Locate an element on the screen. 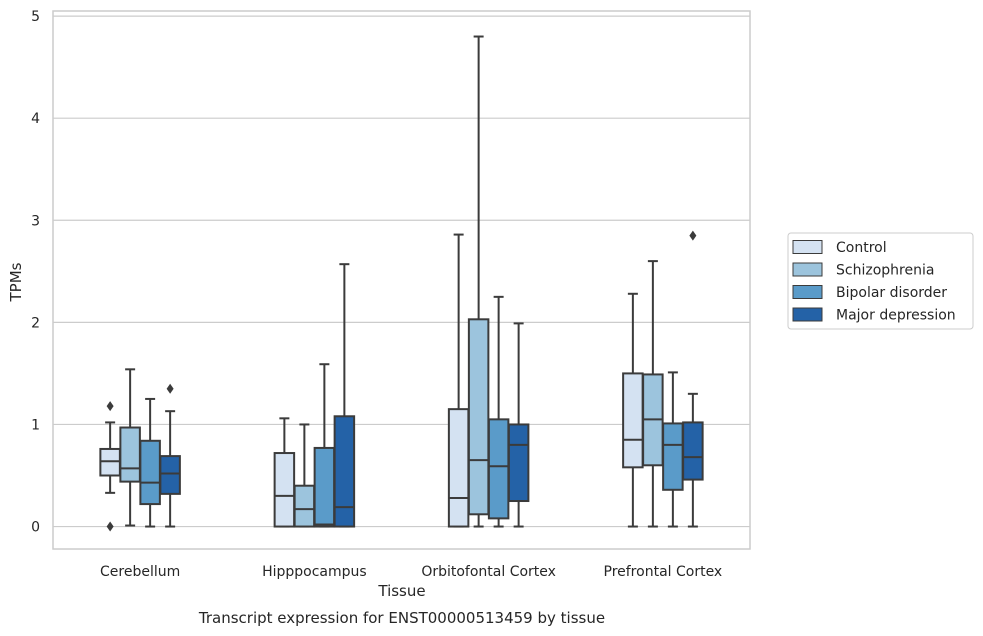 The image size is (983, 636). x-tick-label: Prefrontal Cortex is located at coordinates (663, 572).